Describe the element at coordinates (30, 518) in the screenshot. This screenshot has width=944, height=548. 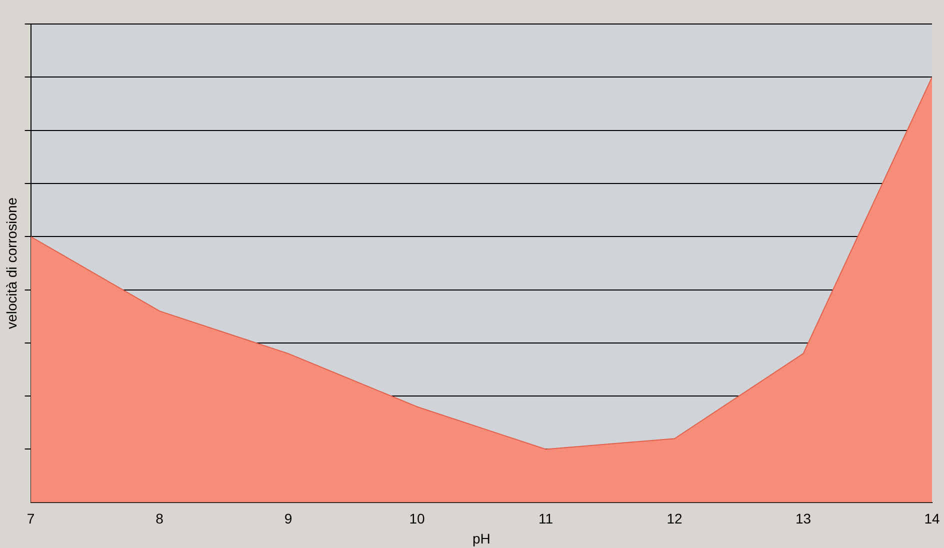
I see `x-tick-label: 7` at that location.